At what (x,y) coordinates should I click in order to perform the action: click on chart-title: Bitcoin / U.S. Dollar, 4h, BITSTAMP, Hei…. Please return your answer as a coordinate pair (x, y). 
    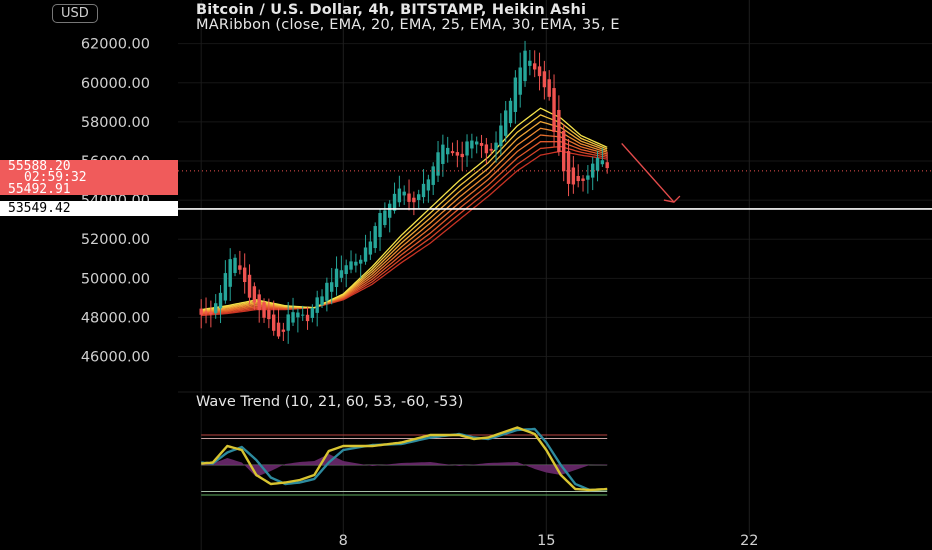
    Looking at the image, I should click on (391, 10).